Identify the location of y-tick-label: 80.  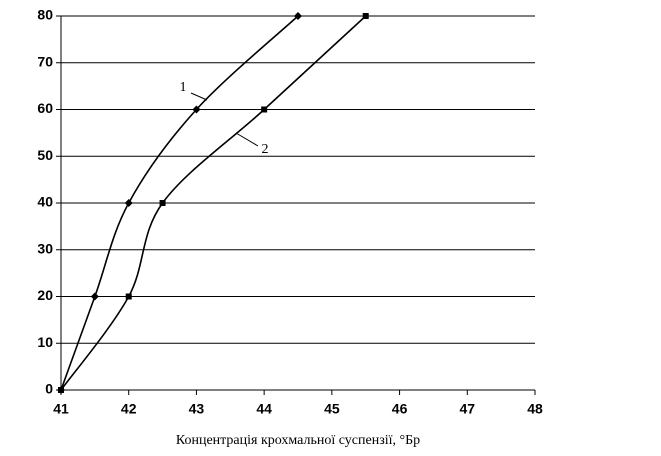
(45, 15).